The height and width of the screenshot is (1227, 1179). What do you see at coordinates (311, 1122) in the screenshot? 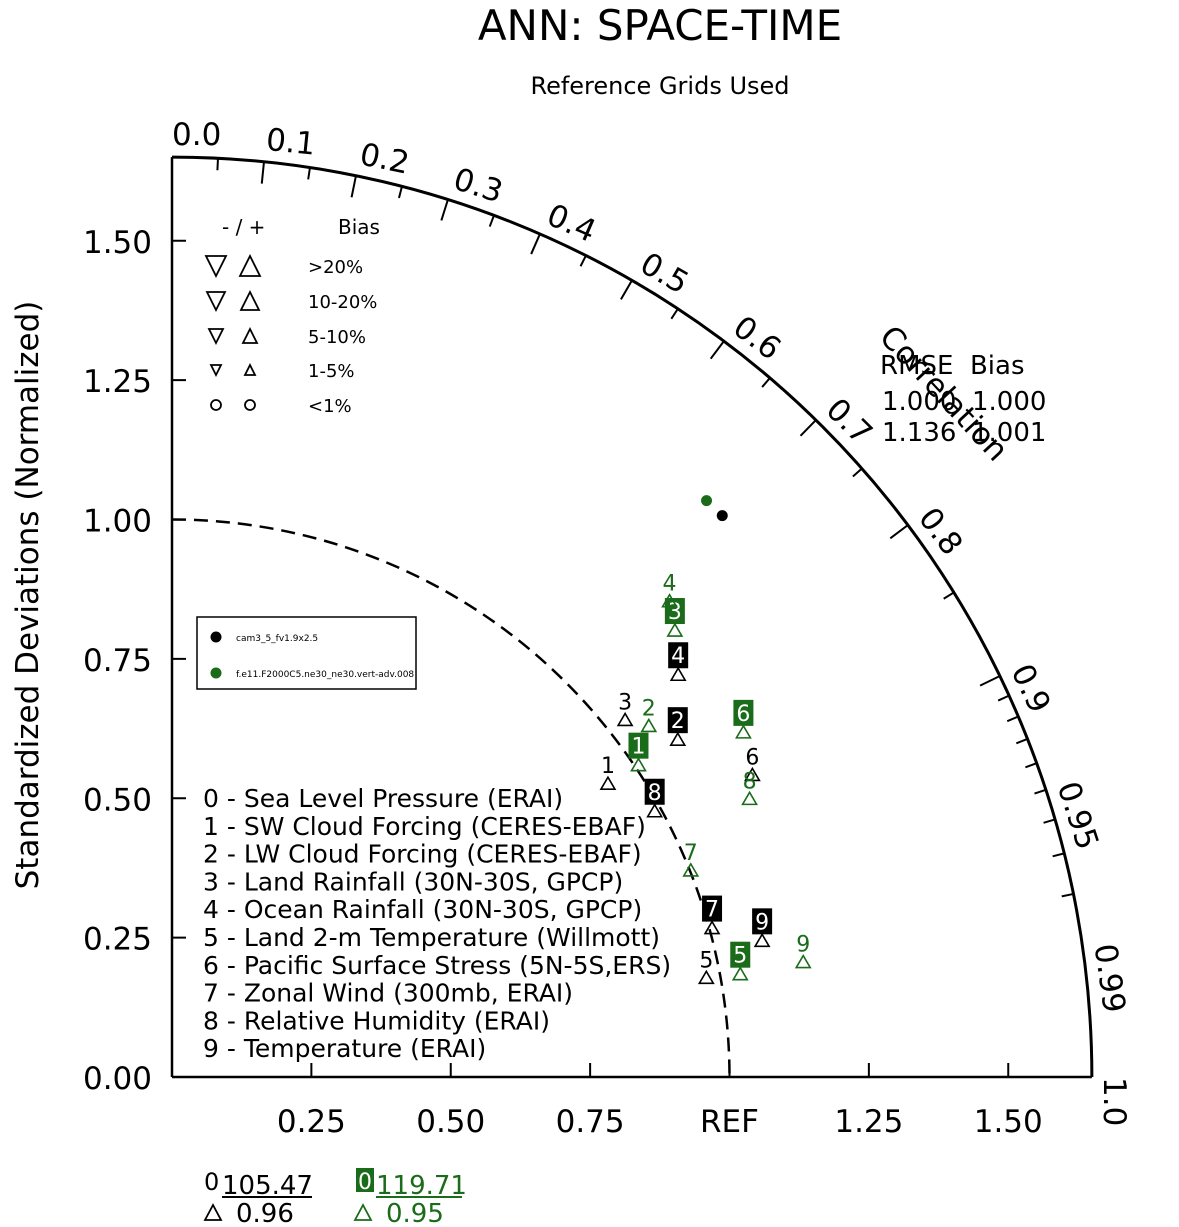
I see `x-tick-label: 0.25` at bounding box center [311, 1122].